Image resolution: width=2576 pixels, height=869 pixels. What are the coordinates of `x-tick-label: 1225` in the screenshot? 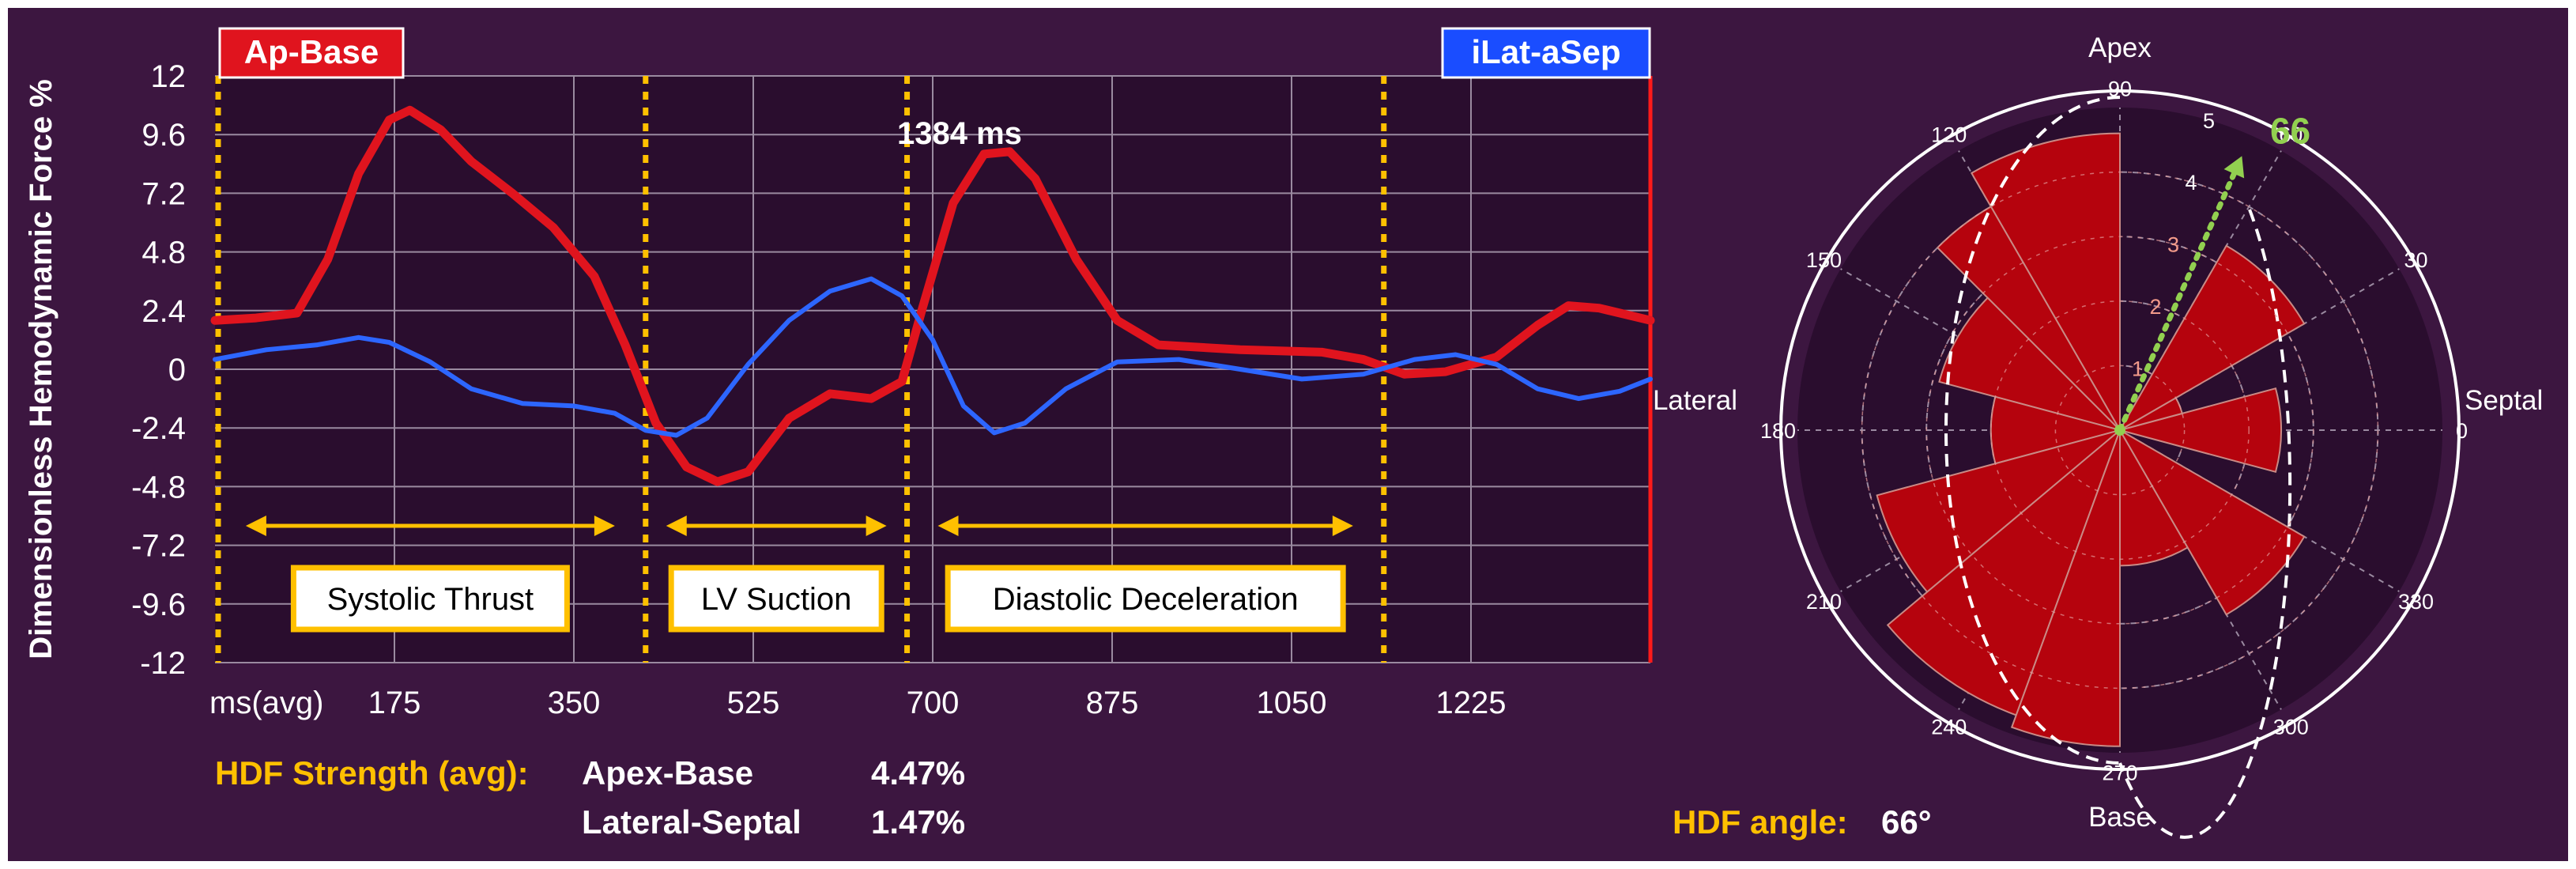 It's located at (1471, 703).